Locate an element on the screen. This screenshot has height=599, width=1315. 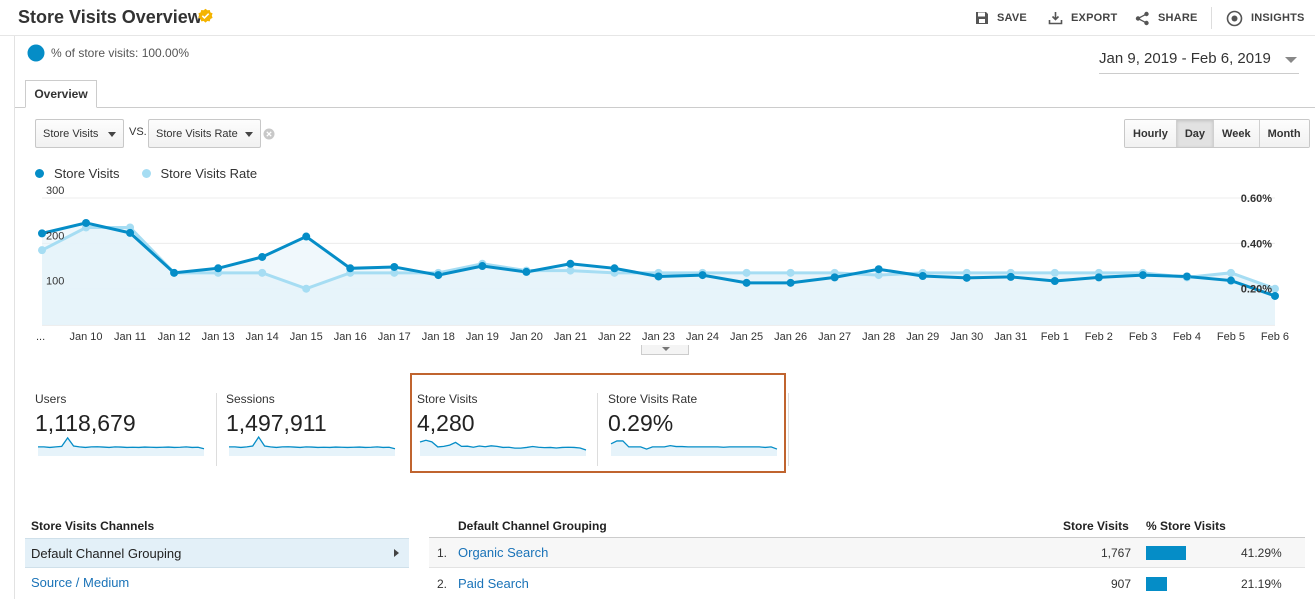
scorecard-users: Users 1,118,679 is located at coordinates (121, 426).